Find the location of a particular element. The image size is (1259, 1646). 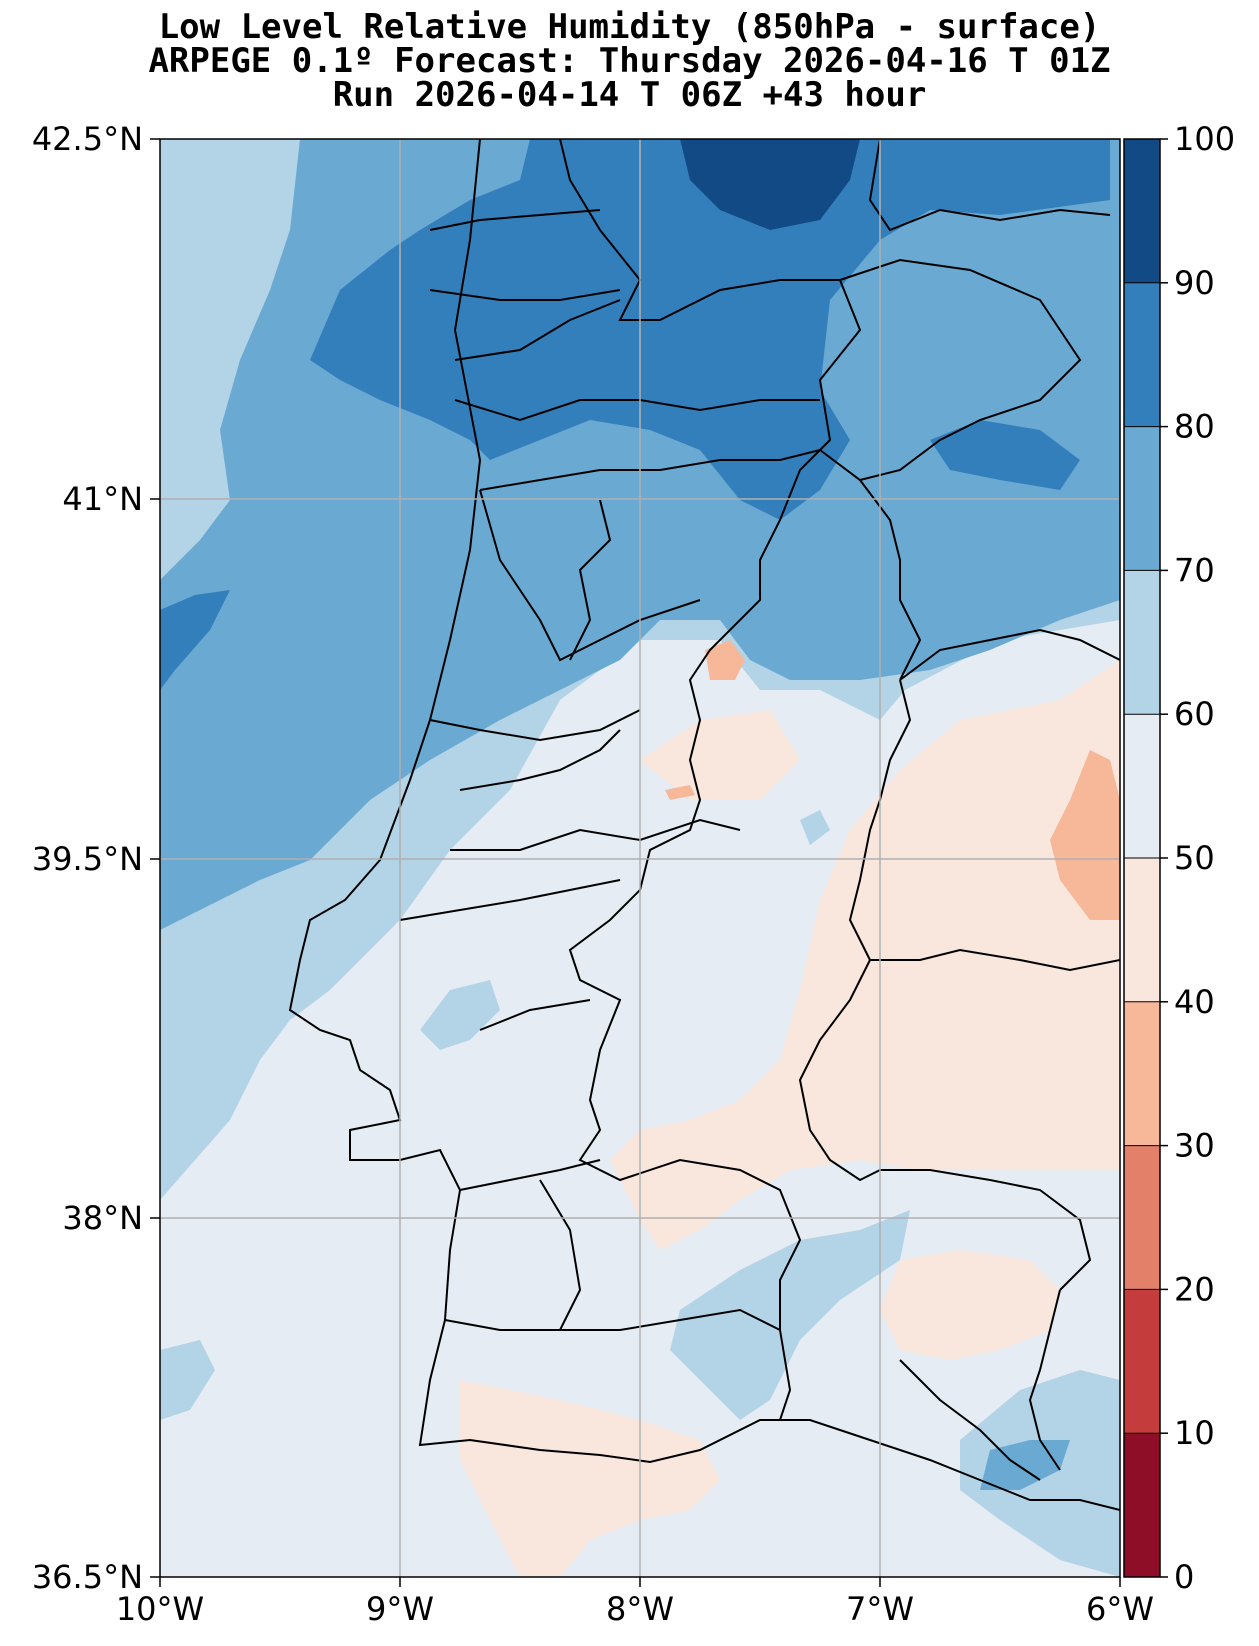

colorbar-tick-label-40: 40 is located at coordinates (1194, 1002).